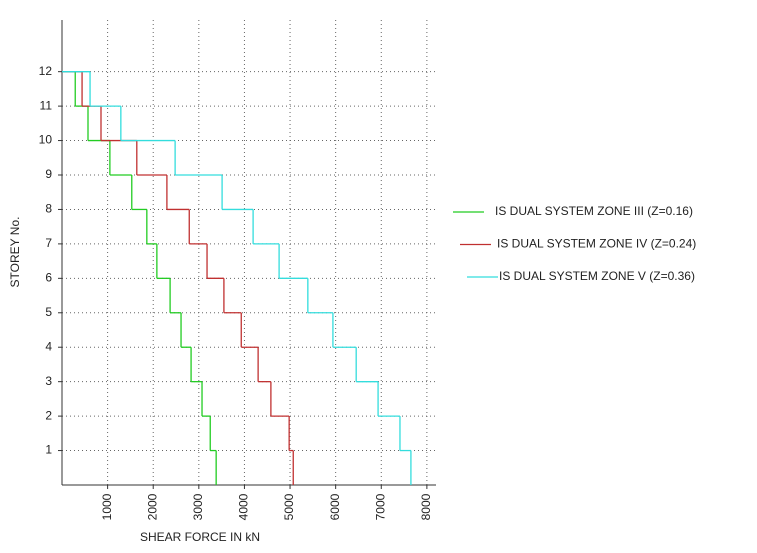 This screenshot has height=553, width=757. Describe the element at coordinates (48, 381) in the screenshot. I see `y-tick-label: 3` at that location.